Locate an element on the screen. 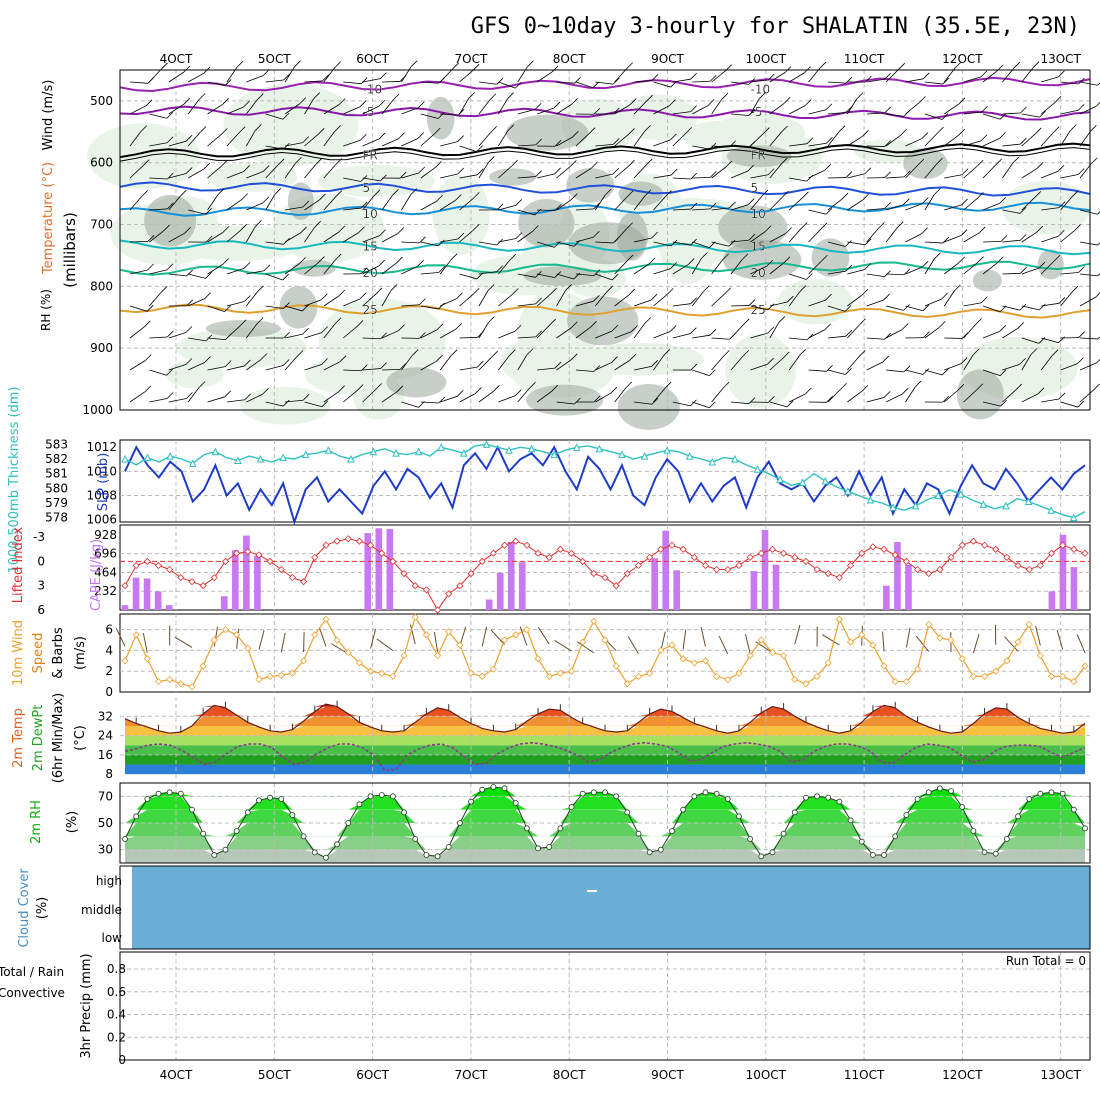 The image size is (1100, 1100). contour-label: 5 is located at coordinates (755, 188).